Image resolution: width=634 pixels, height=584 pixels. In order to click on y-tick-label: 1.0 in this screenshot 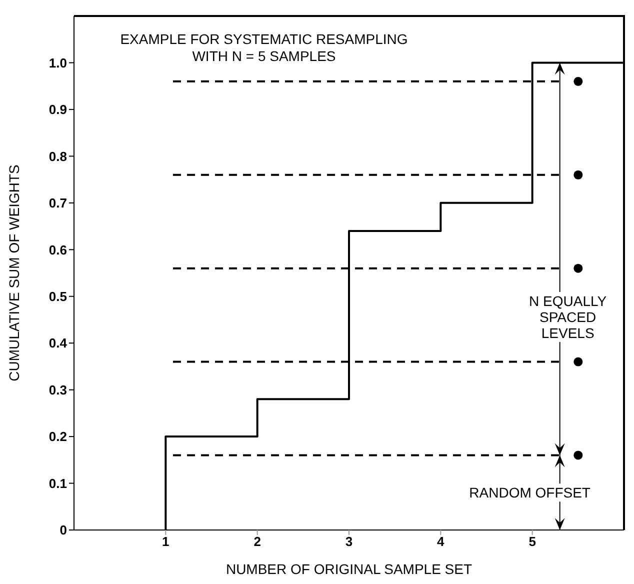, I will do `click(57, 62)`.